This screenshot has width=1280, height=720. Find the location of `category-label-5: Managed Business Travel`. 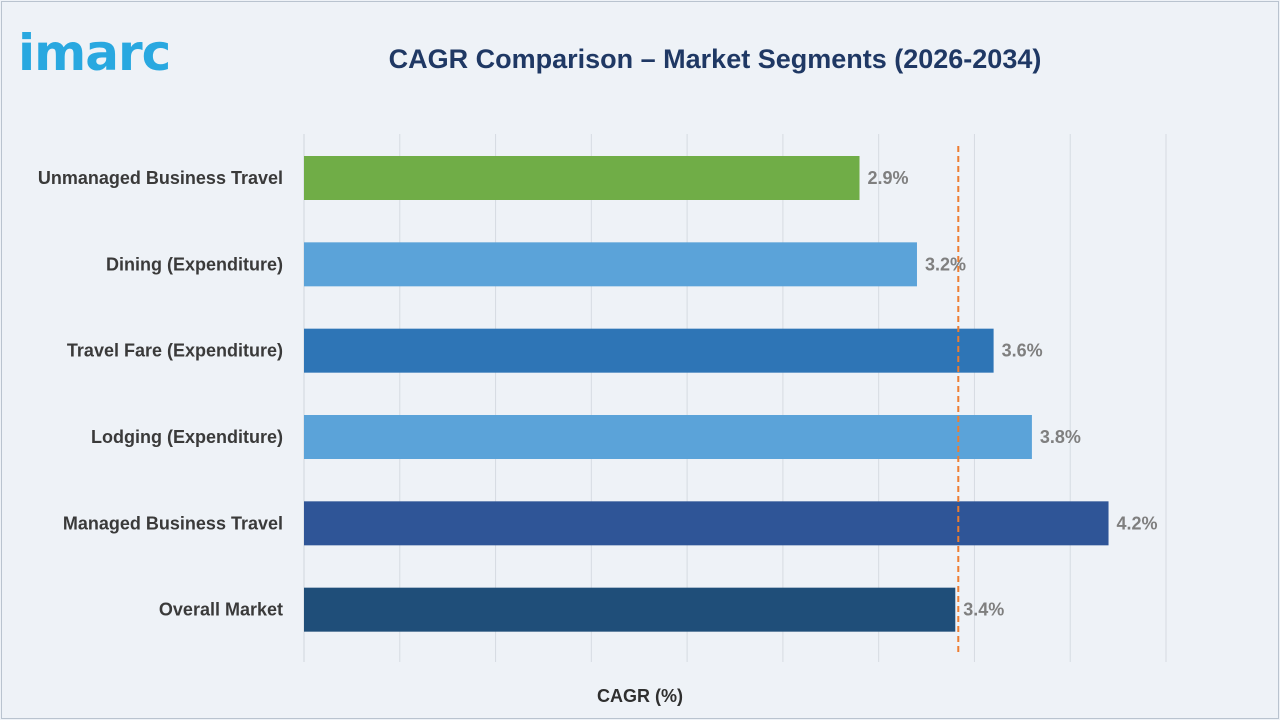

category-label-5: Managed Business Travel is located at coordinates (173, 523).